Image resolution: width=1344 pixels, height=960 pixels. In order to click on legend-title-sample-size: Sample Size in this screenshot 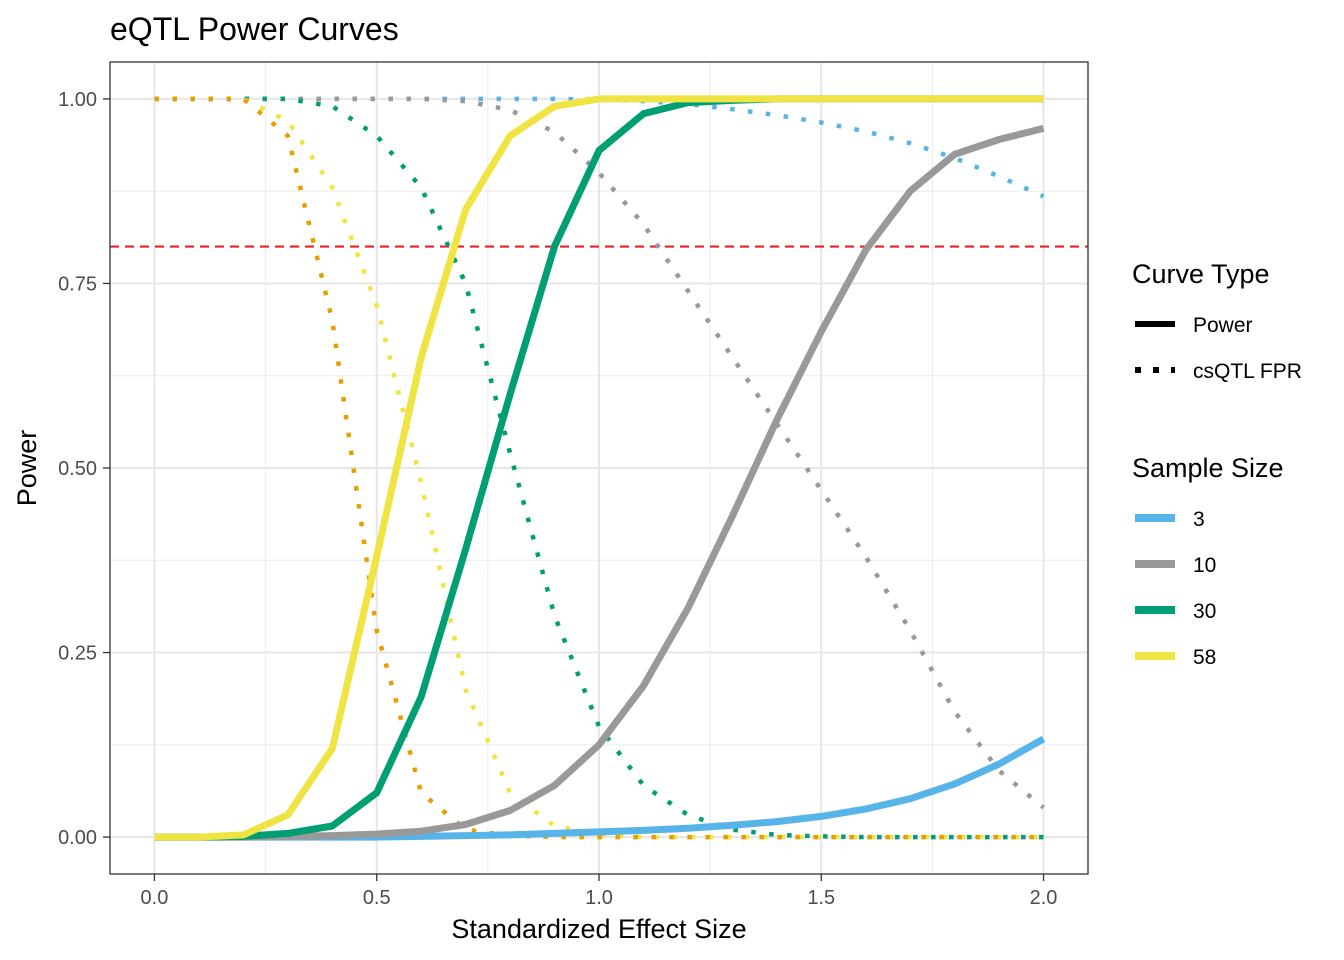, I will do `click(1208, 468)`.